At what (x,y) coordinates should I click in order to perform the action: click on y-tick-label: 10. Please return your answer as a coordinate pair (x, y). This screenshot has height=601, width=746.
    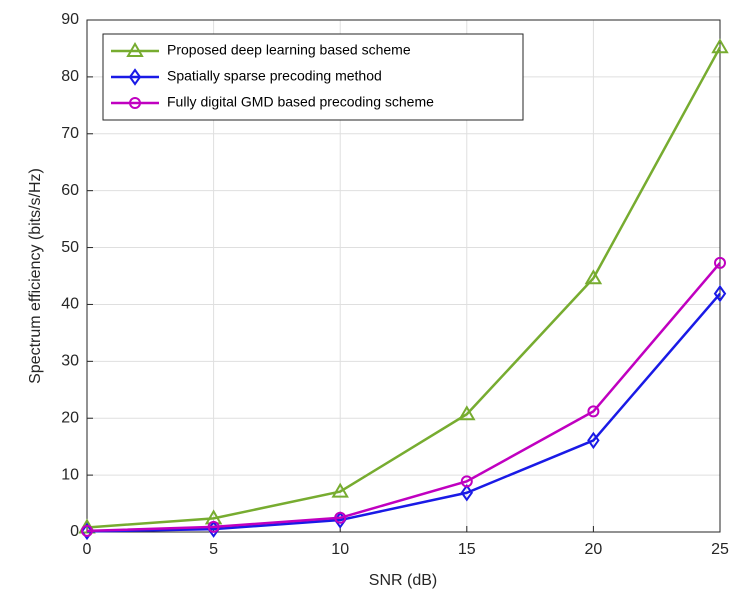
    Looking at the image, I should click on (70, 474).